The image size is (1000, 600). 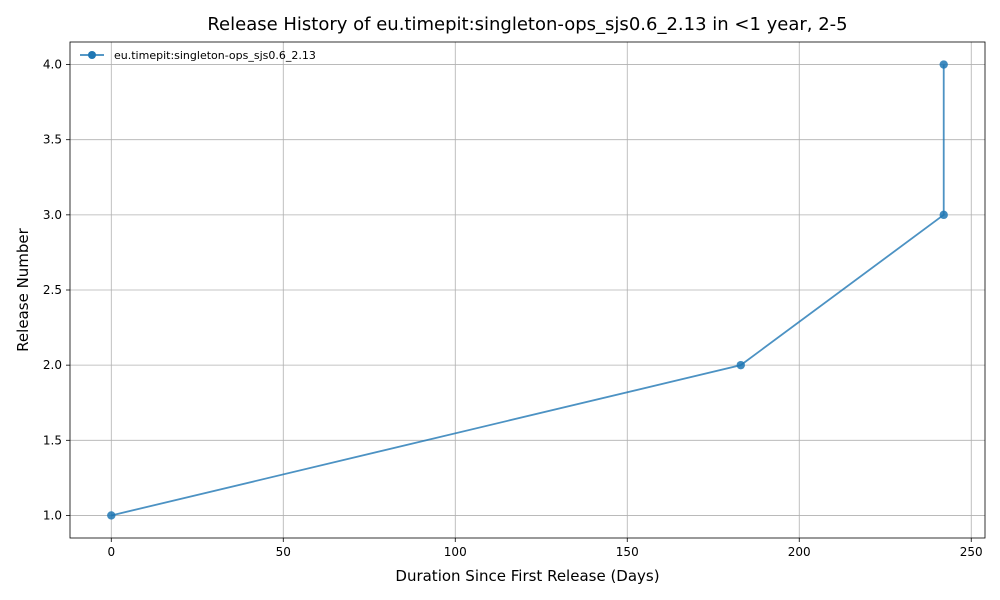 I want to click on x-tick-label: 50, so click(x=283, y=552).